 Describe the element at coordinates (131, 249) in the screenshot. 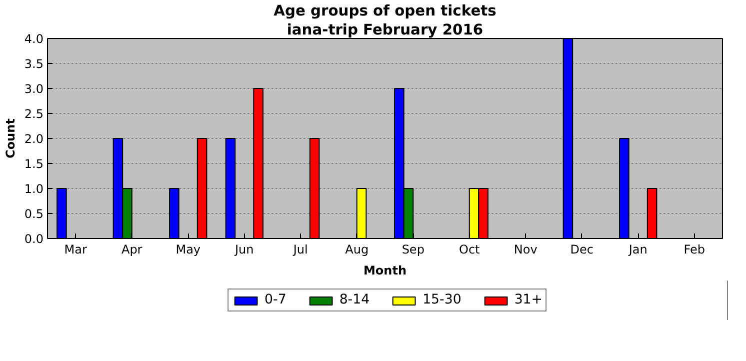

I see `x-tick-label: Apr` at that location.